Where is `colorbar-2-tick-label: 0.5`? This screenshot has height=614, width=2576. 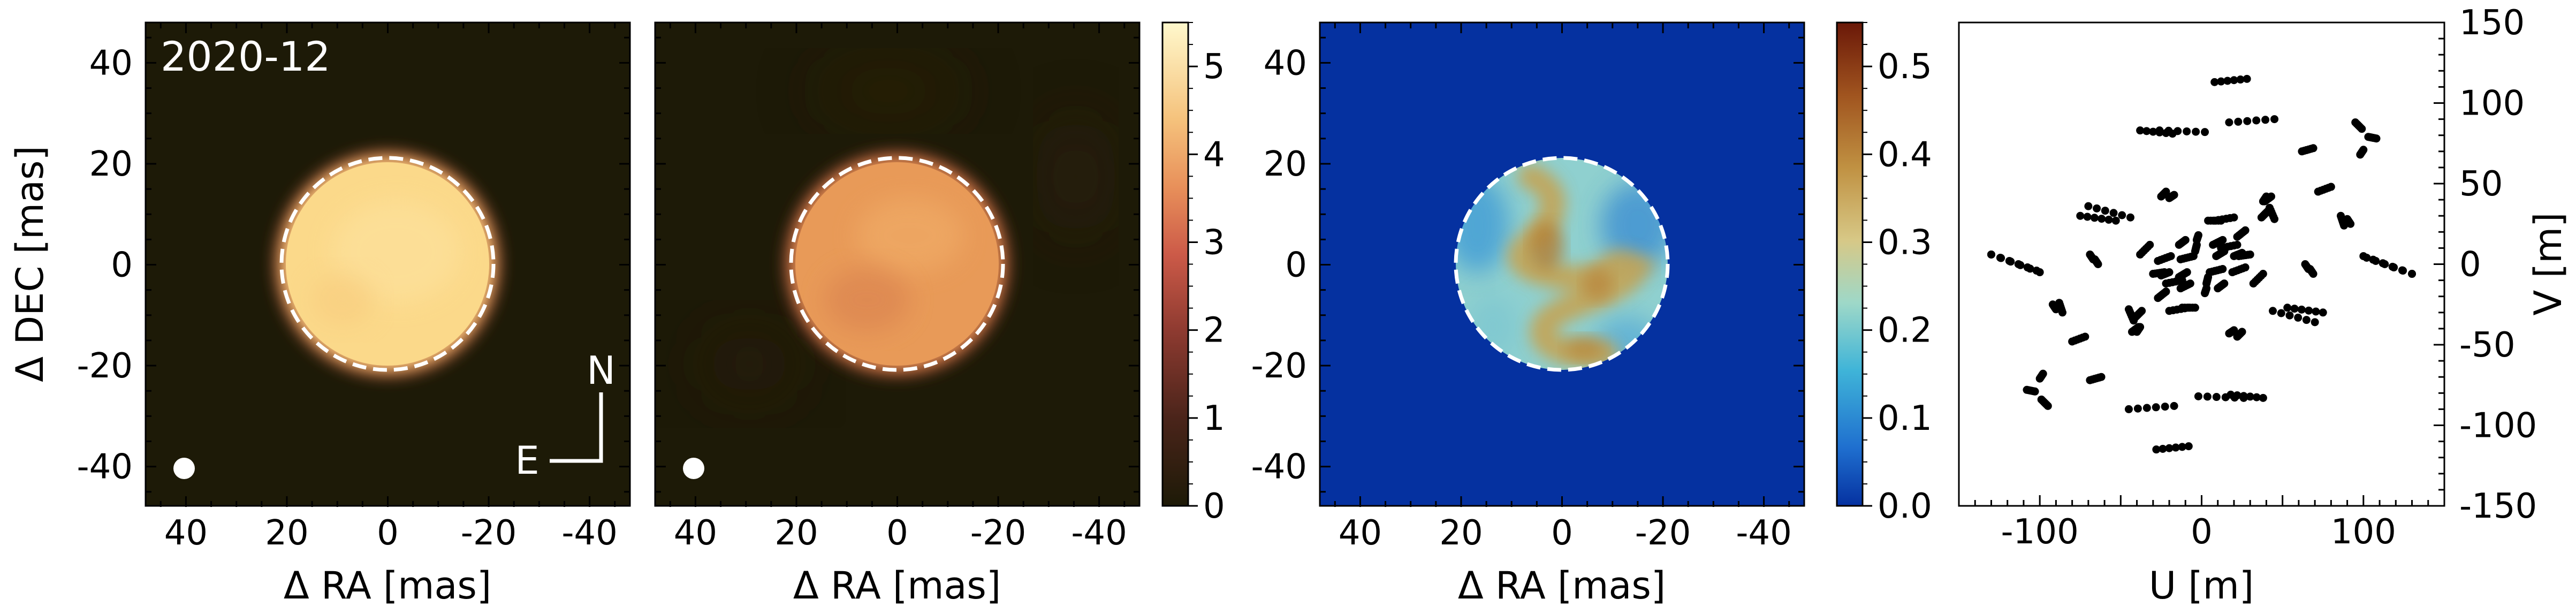 colorbar-2-tick-label: 0.5 is located at coordinates (1905, 67).